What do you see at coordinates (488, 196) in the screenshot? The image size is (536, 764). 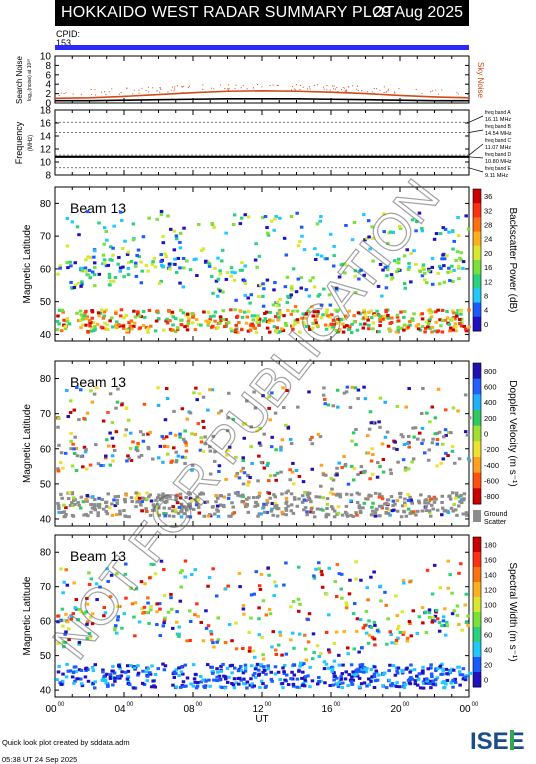 I see `power-panel-colorbar-tick: 36` at bounding box center [488, 196].